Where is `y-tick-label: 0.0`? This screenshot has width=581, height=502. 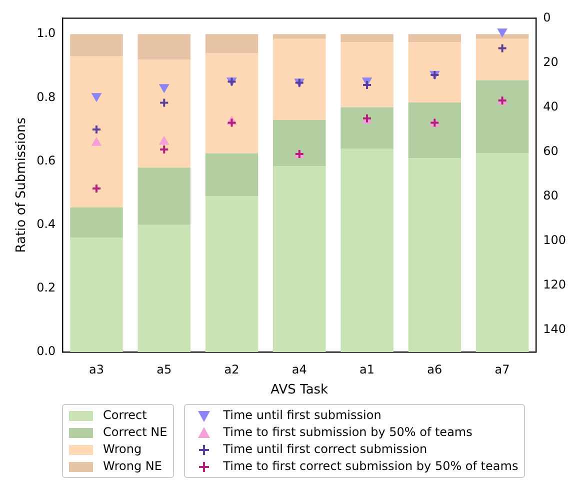
y-tick-label: 0.0 is located at coordinates (46, 351).